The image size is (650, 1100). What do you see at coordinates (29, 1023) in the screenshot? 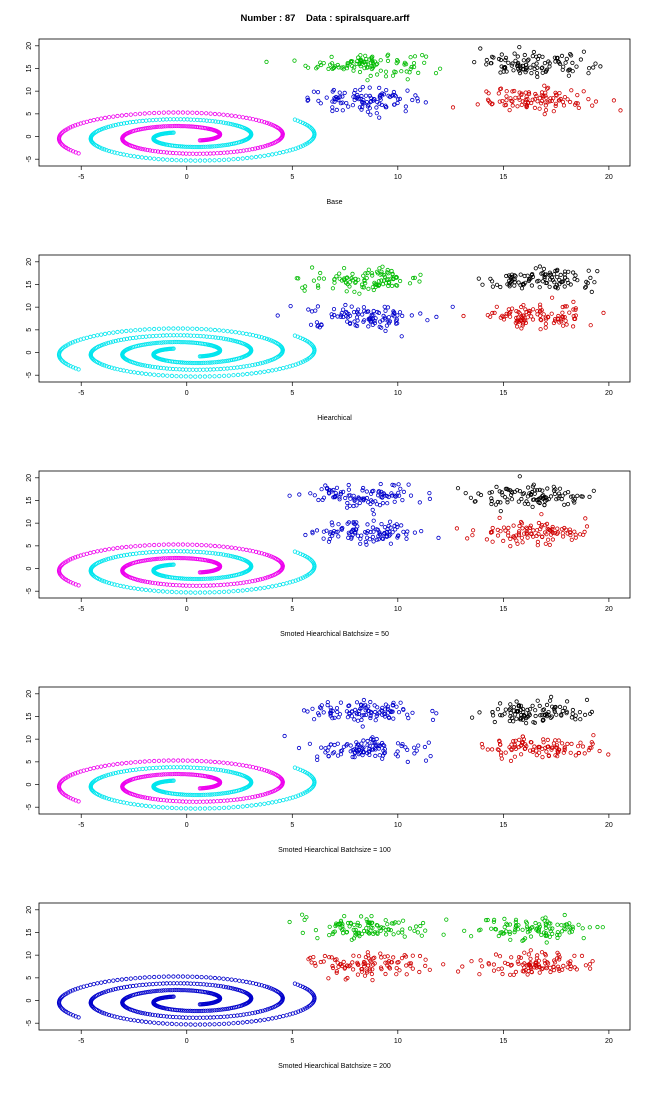
I see `y-tick-label: -5` at bounding box center [29, 1023].